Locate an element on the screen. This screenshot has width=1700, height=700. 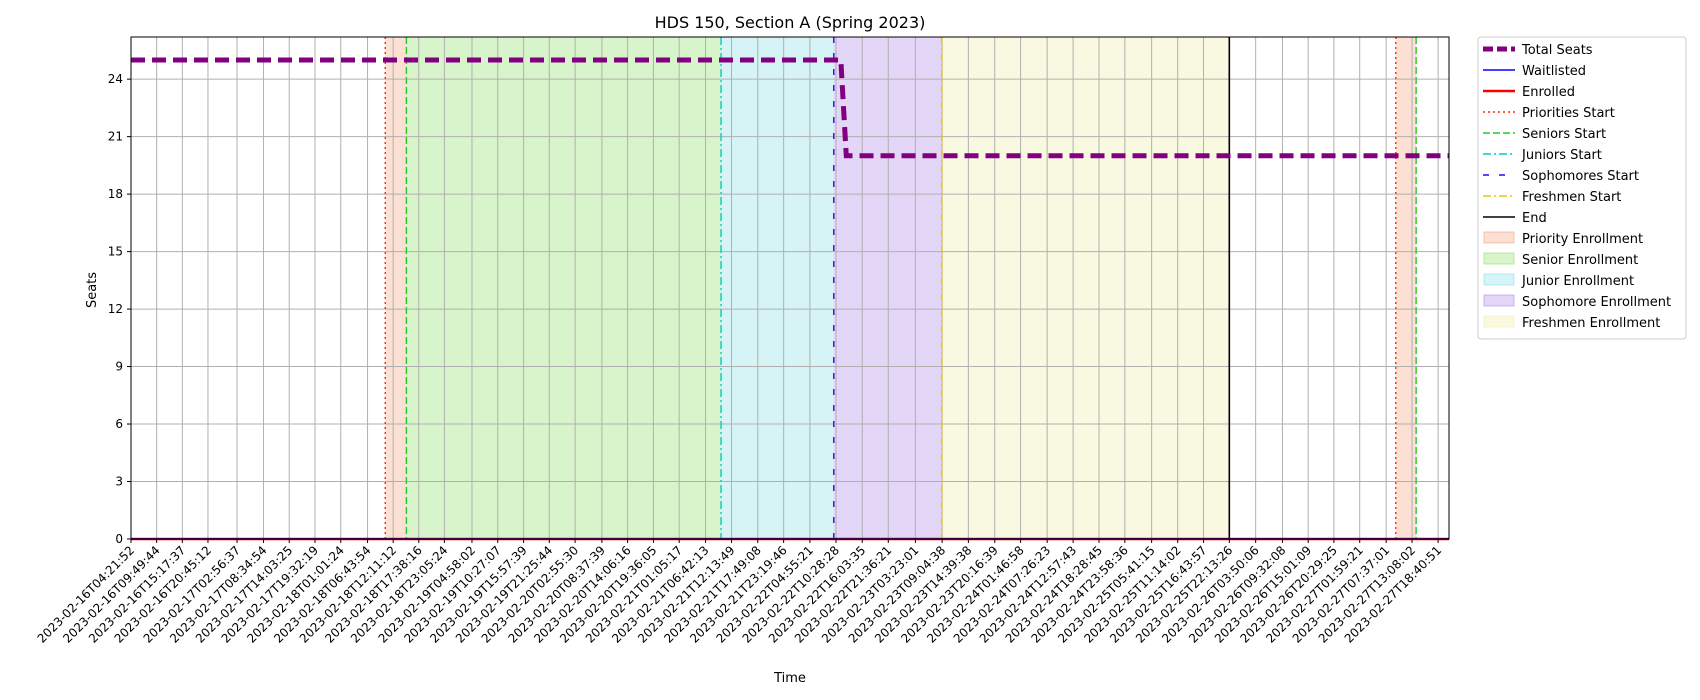
legend-label: Priorities Start is located at coordinates (1568, 113).